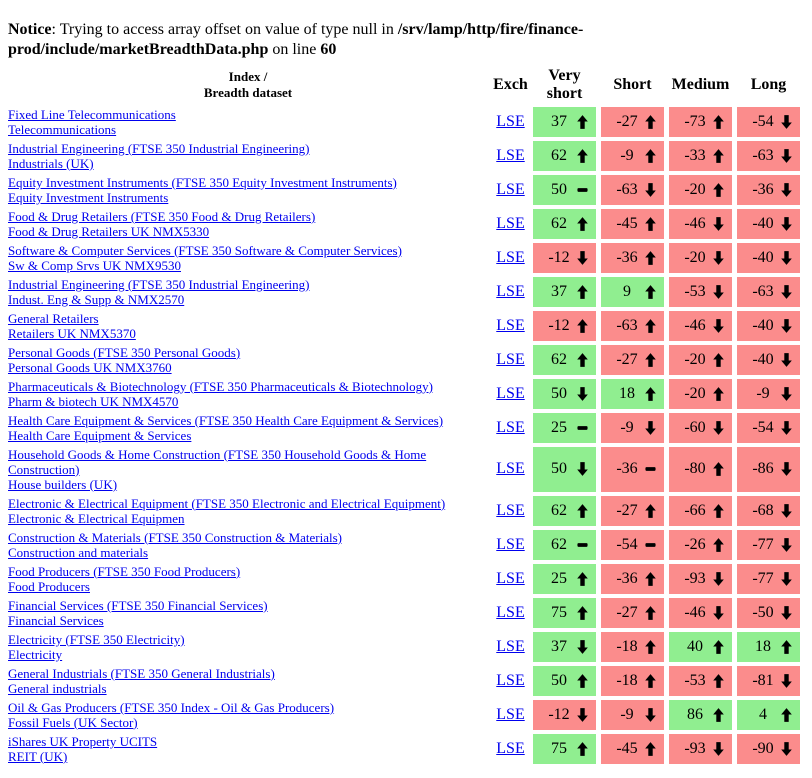 The height and width of the screenshot is (778, 812). Describe the element at coordinates (96, 639) in the screenshot. I see `sector-link: Electricity (FTSE 350 Electricity)` at that location.